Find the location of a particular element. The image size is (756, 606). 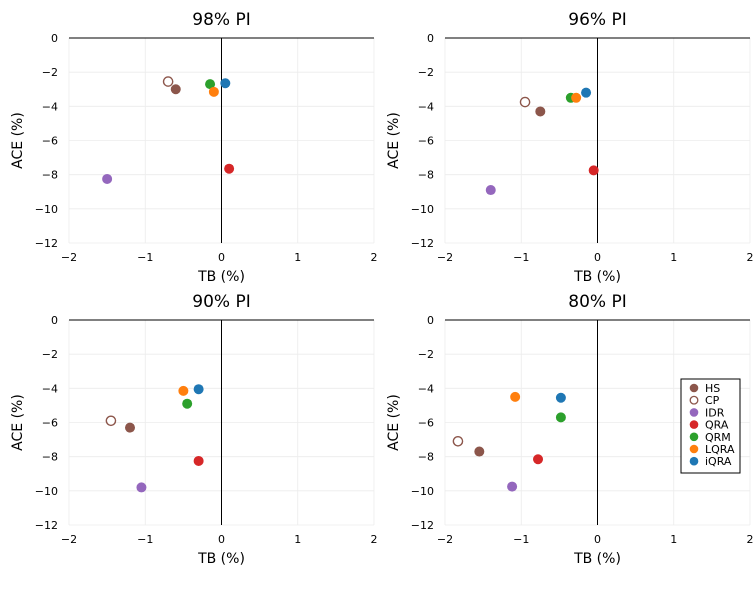

legend-label-qra: QRA is located at coordinates (717, 425).